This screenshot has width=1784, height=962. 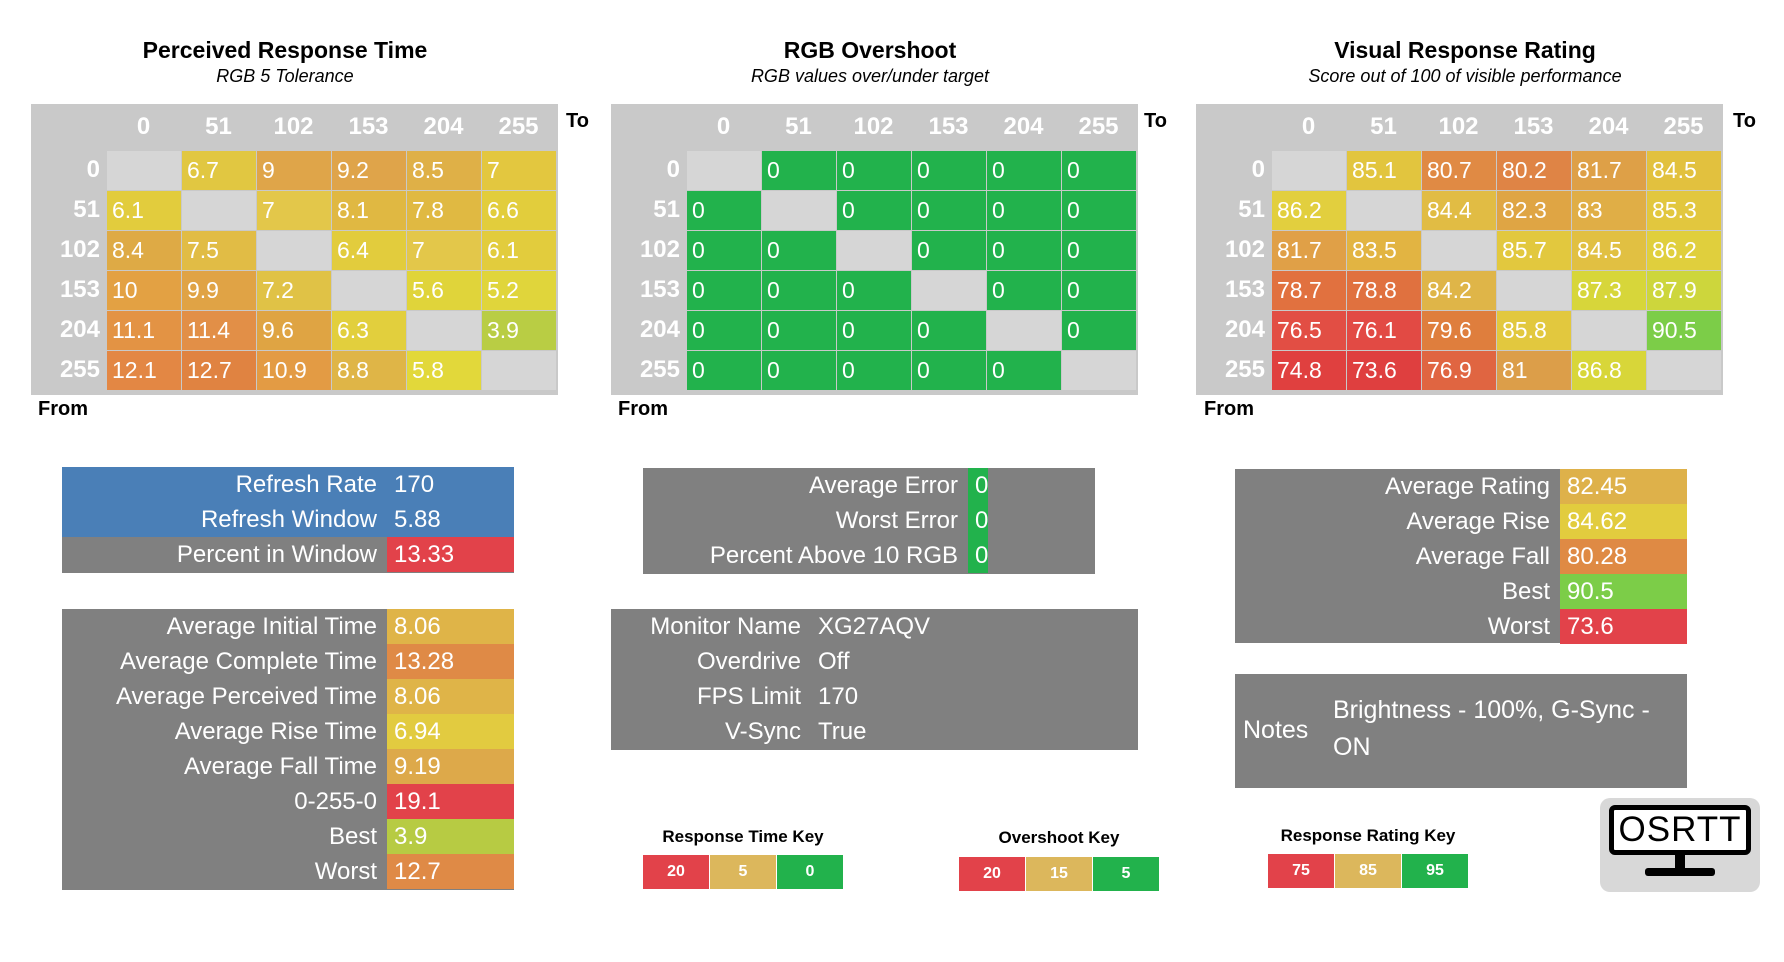 I want to click on heatmap-cell: 84.2, so click(x=1459, y=290).